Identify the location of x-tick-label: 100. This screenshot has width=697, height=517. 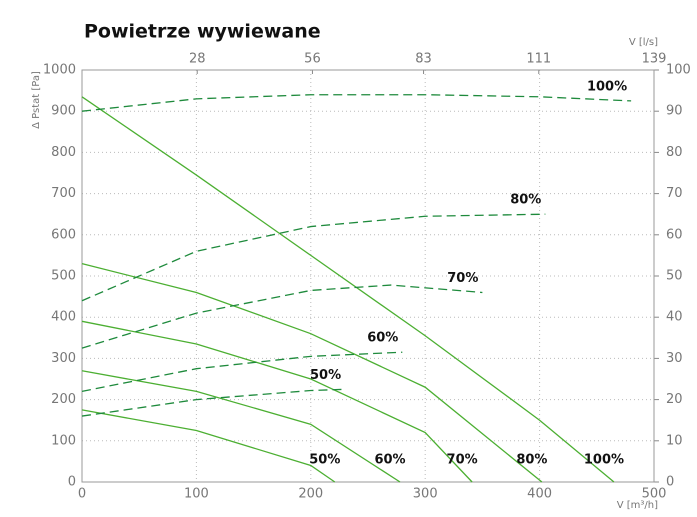
(196, 494).